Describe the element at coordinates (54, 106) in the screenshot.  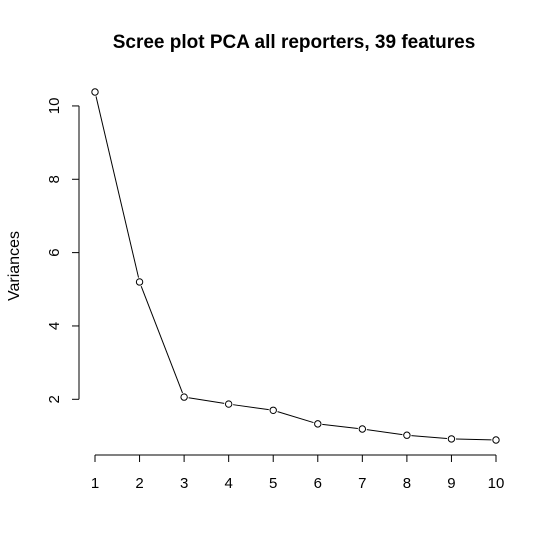
I see `y-tick-label: 10` at that location.